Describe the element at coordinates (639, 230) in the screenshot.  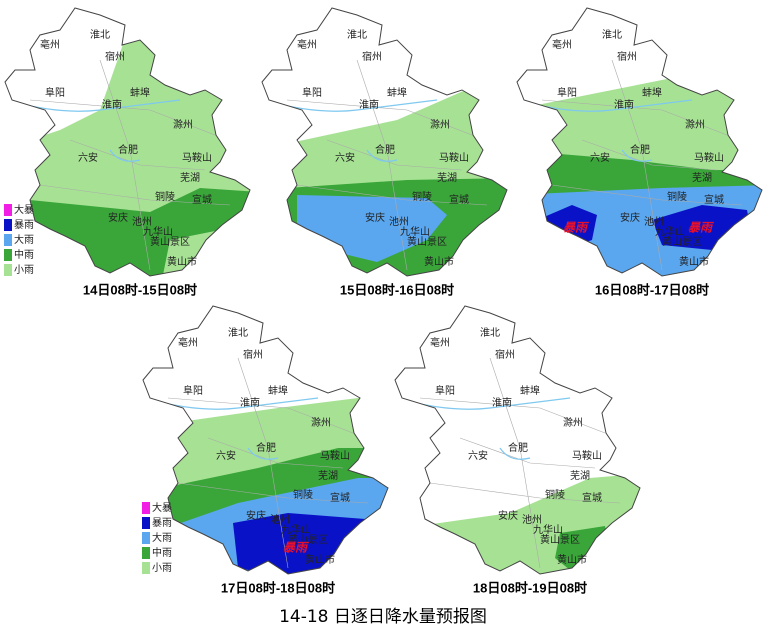
I see `rain-zone` at that location.